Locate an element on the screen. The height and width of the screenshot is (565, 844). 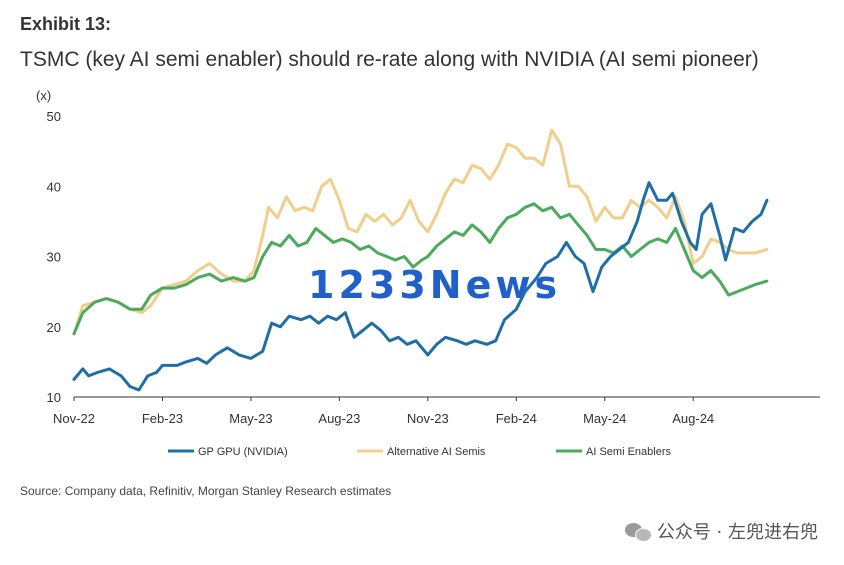
legend-label: Alternative AI Semis is located at coordinates (436, 452).